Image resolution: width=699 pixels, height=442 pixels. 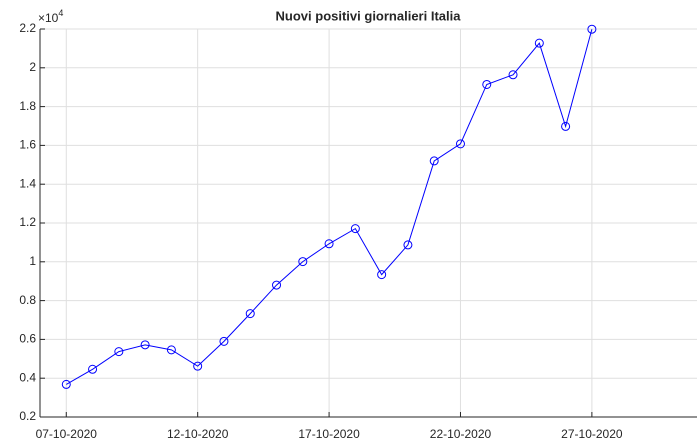 I want to click on y-tick-label: 0.2, so click(x=27, y=416).